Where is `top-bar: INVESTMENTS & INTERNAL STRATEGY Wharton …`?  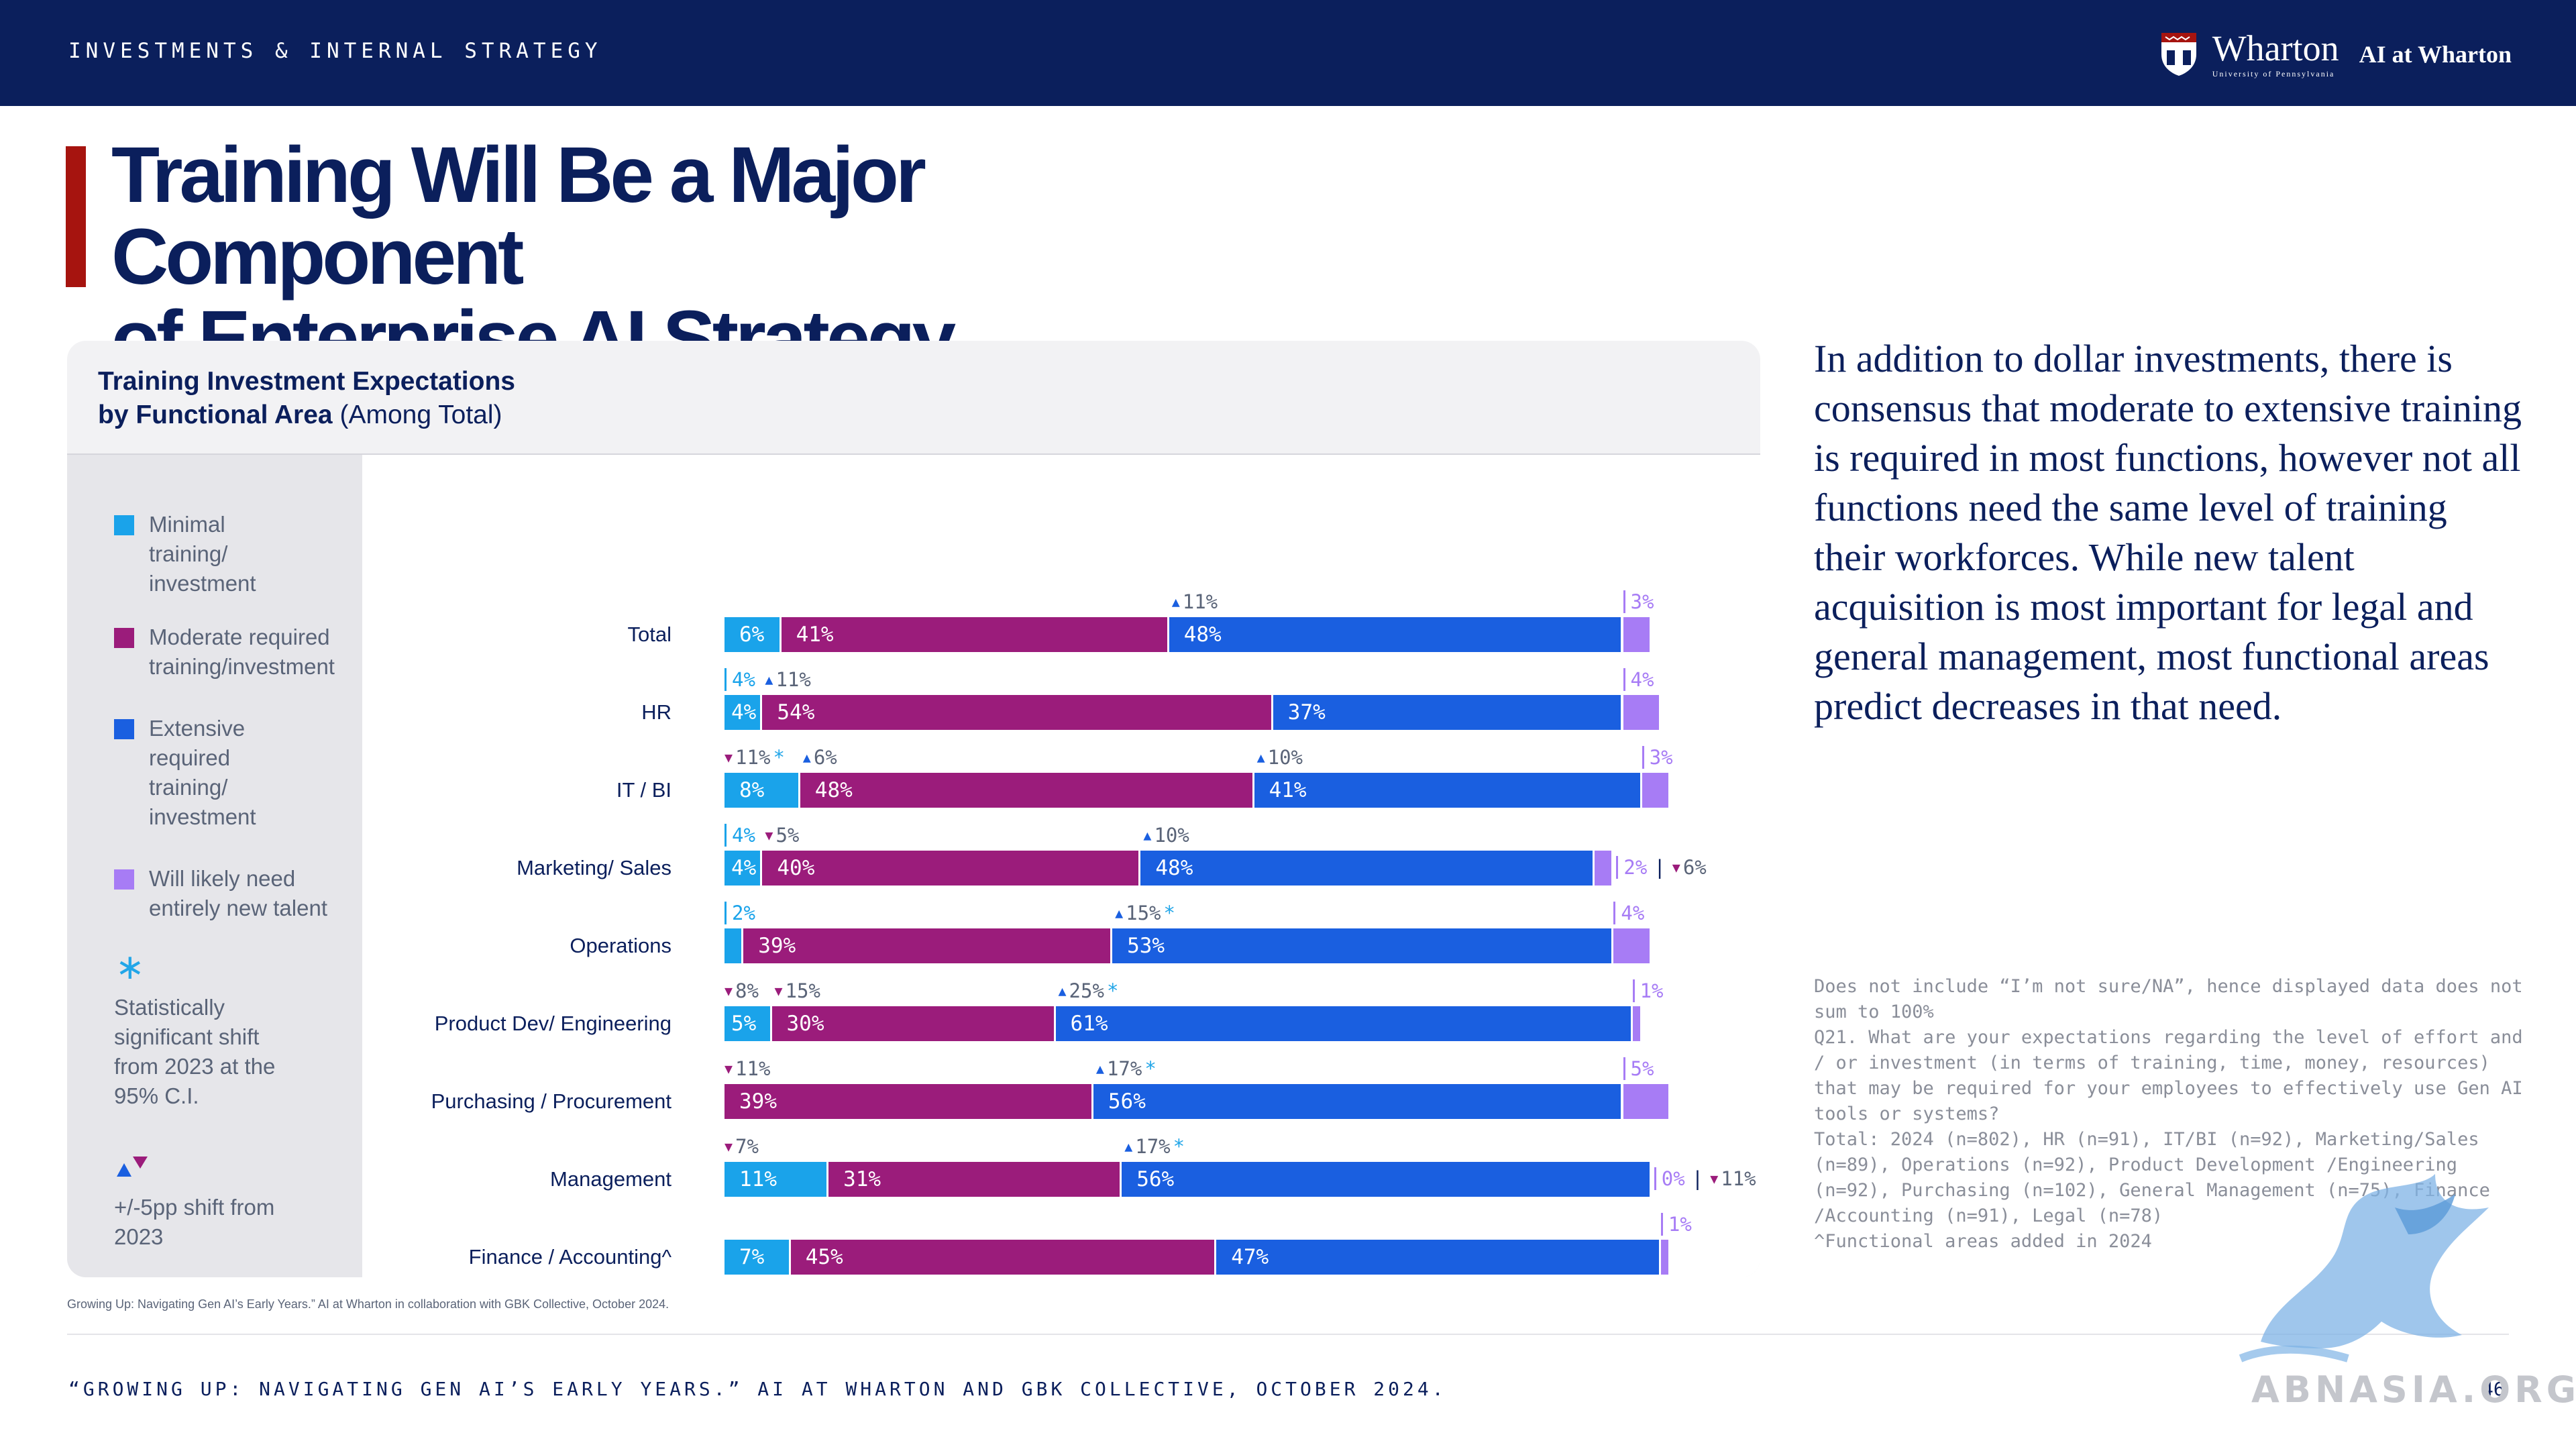 top-bar: INVESTMENTS & INTERNAL STRATEGY Wharton … is located at coordinates (1288, 53).